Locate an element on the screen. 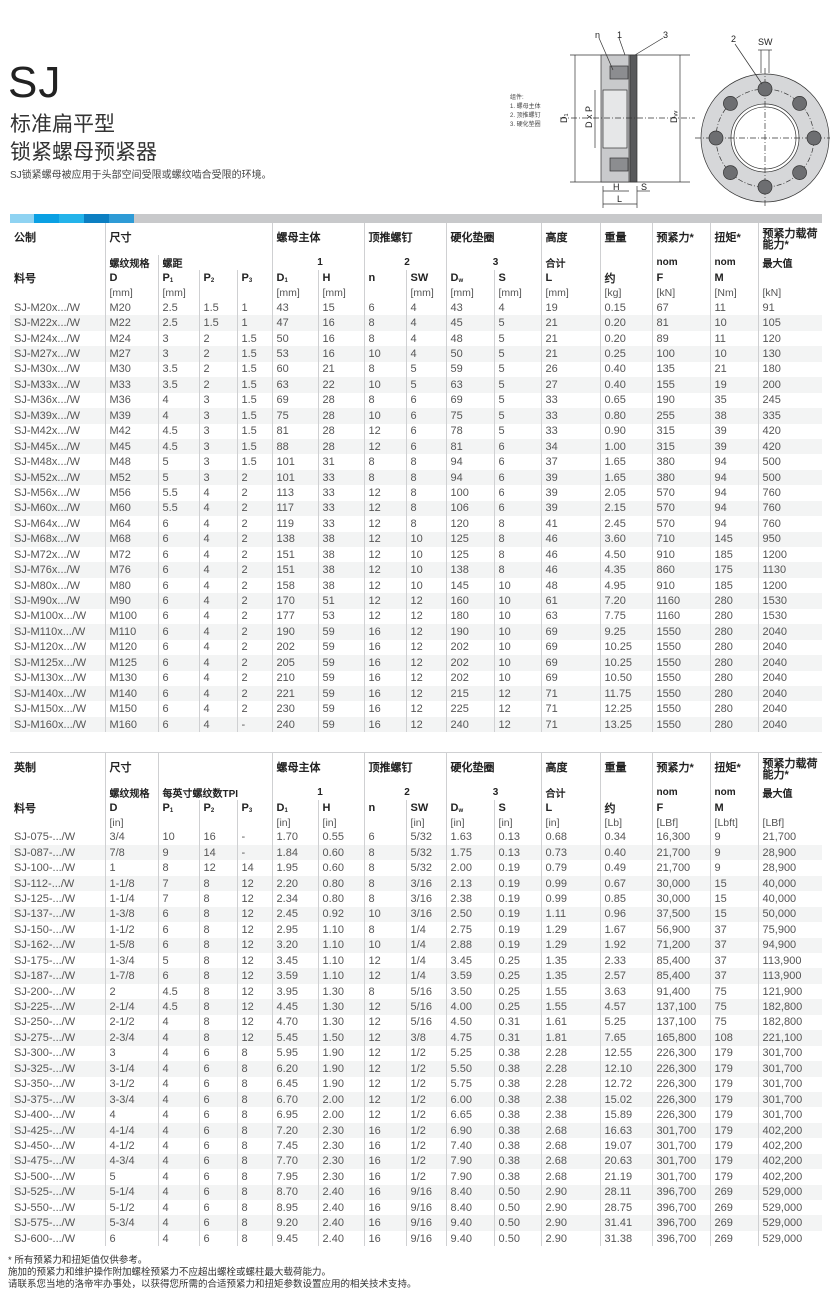  header-total: 合计 is located at coordinates (570, 262).